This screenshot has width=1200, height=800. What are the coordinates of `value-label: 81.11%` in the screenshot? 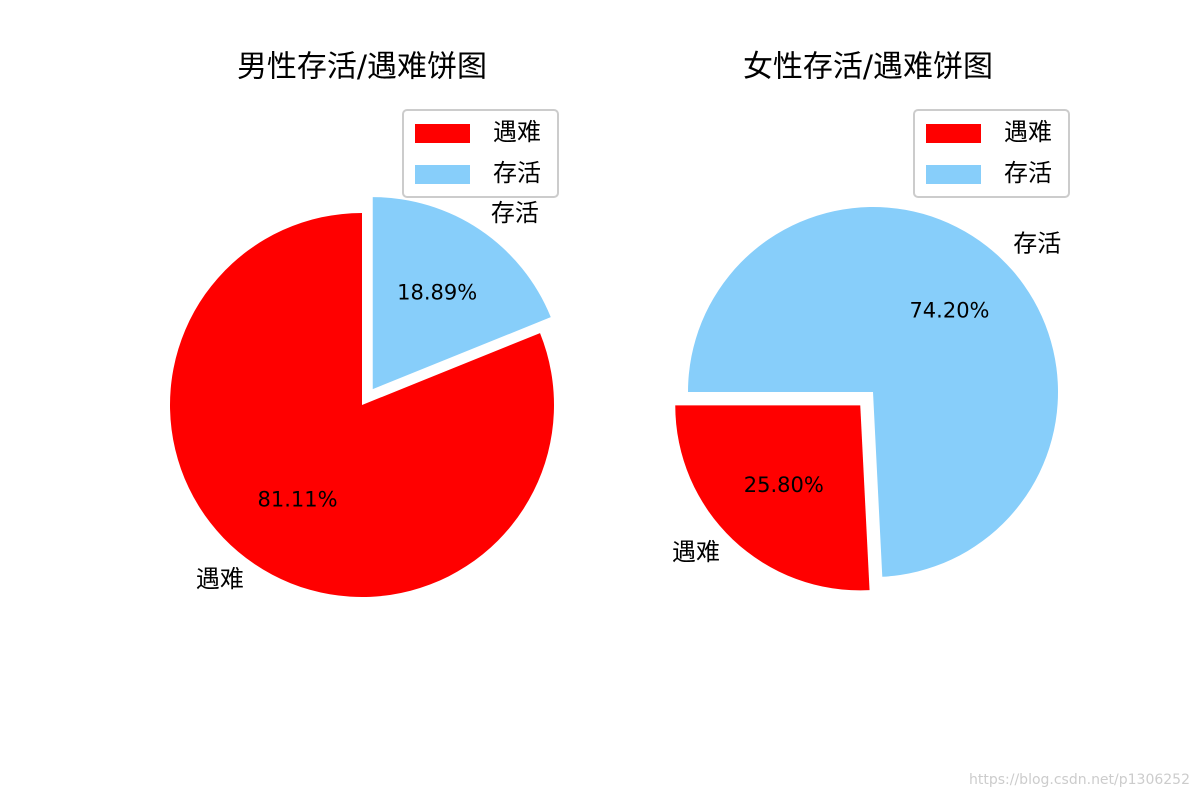 It's located at (298, 500).